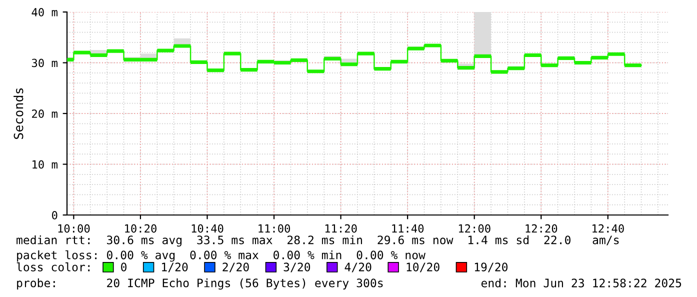  Describe the element at coordinates (542, 228) in the screenshot. I see `x-tick-label: 12:20` at that location.